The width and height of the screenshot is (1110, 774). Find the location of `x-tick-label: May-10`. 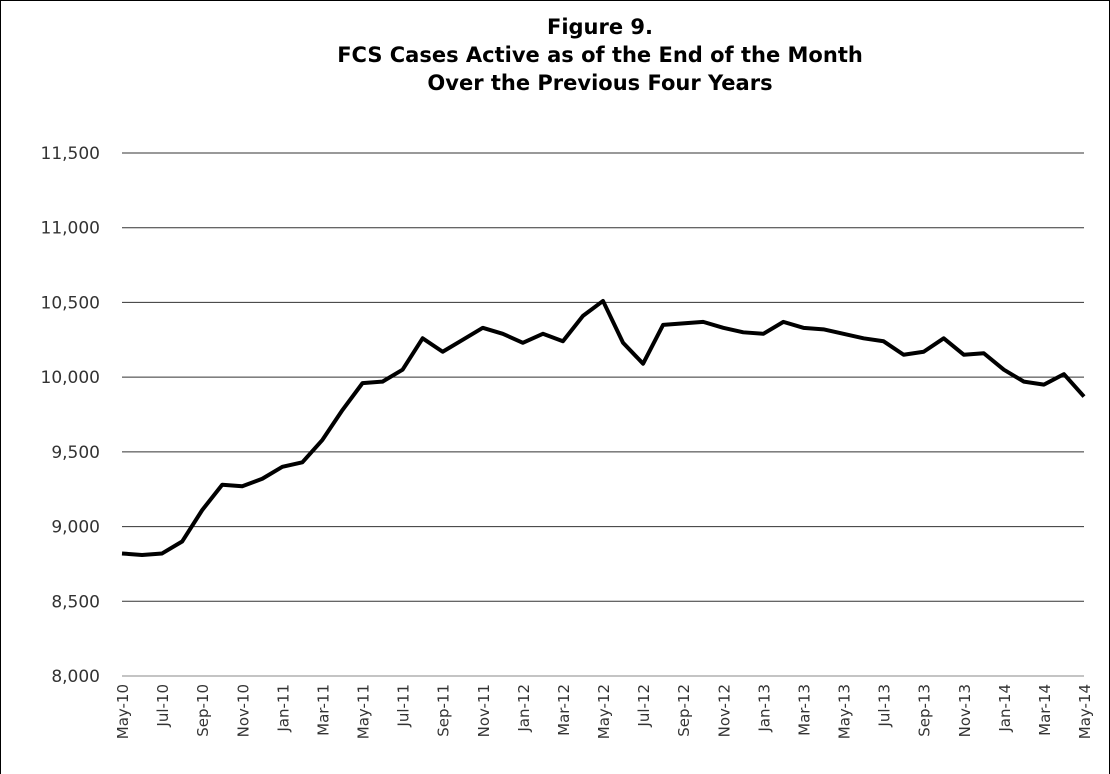

x-tick-label: May-10 is located at coordinates (123, 711).